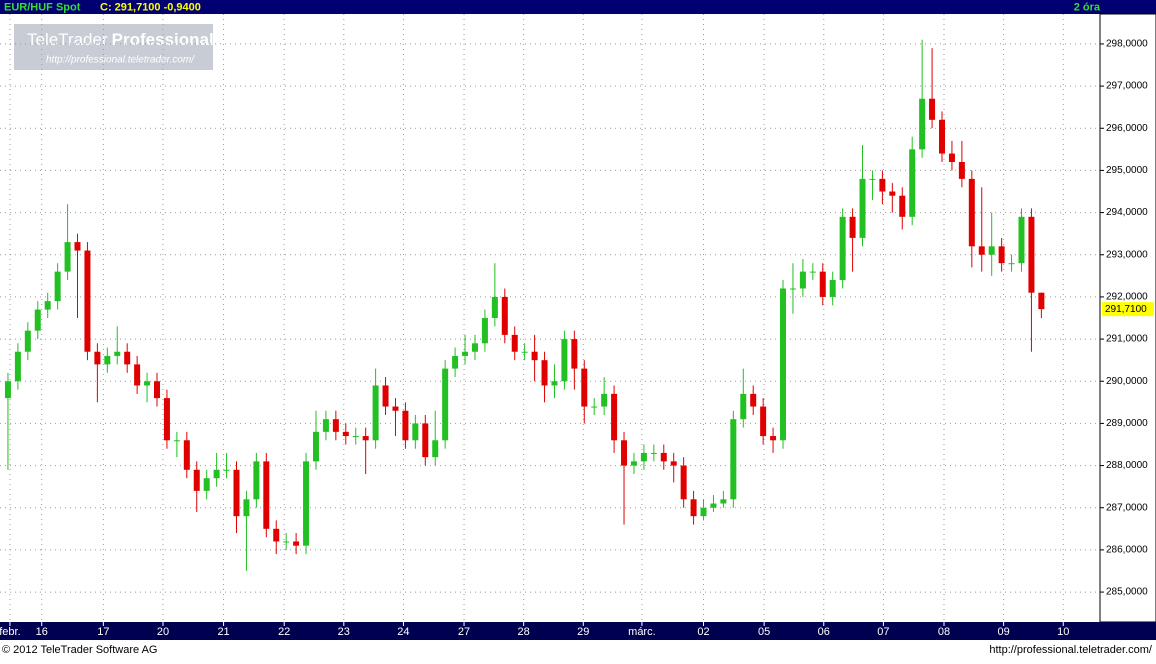 The width and height of the screenshot is (1156, 664). I want to click on y-tick-label: 293,0000, so click(1127, 254).